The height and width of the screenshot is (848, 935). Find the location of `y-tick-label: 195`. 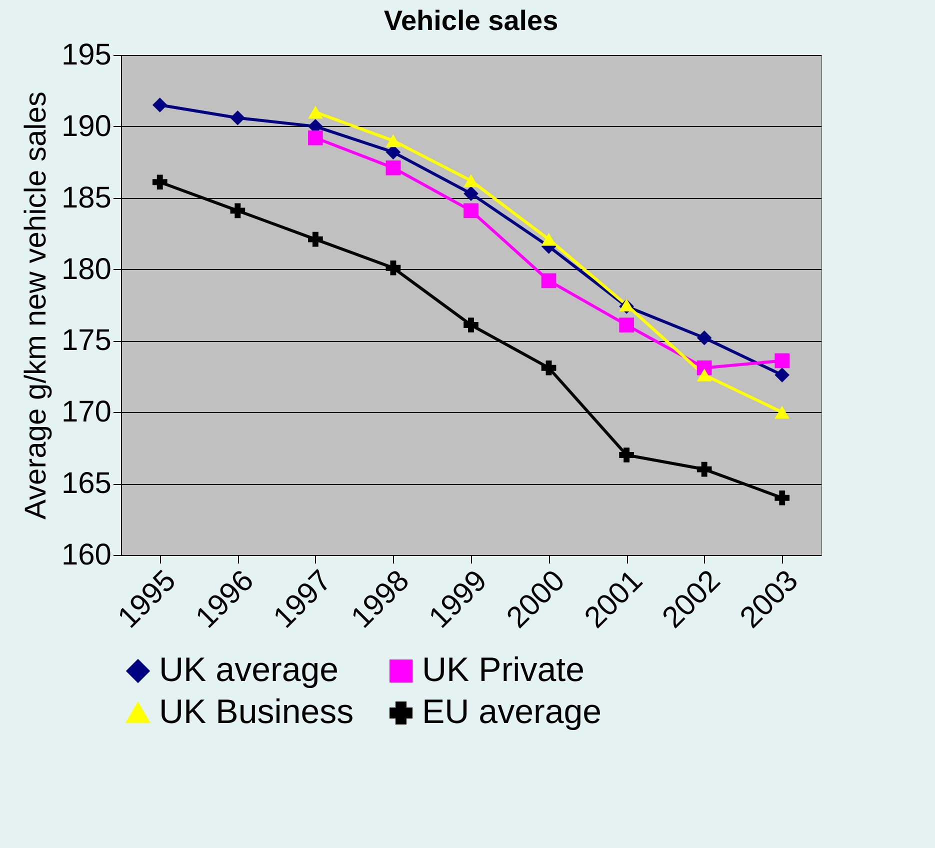

y-tick-label: 195 is located at coordinates (86, 55).